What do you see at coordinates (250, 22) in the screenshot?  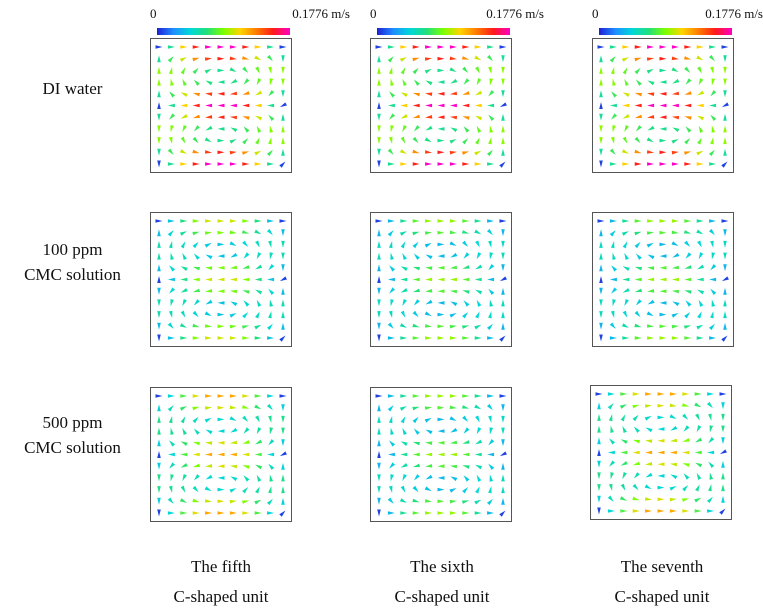 I see `colorbar-1: 0 0.1776 m/s` at bounding box center [250, 22].